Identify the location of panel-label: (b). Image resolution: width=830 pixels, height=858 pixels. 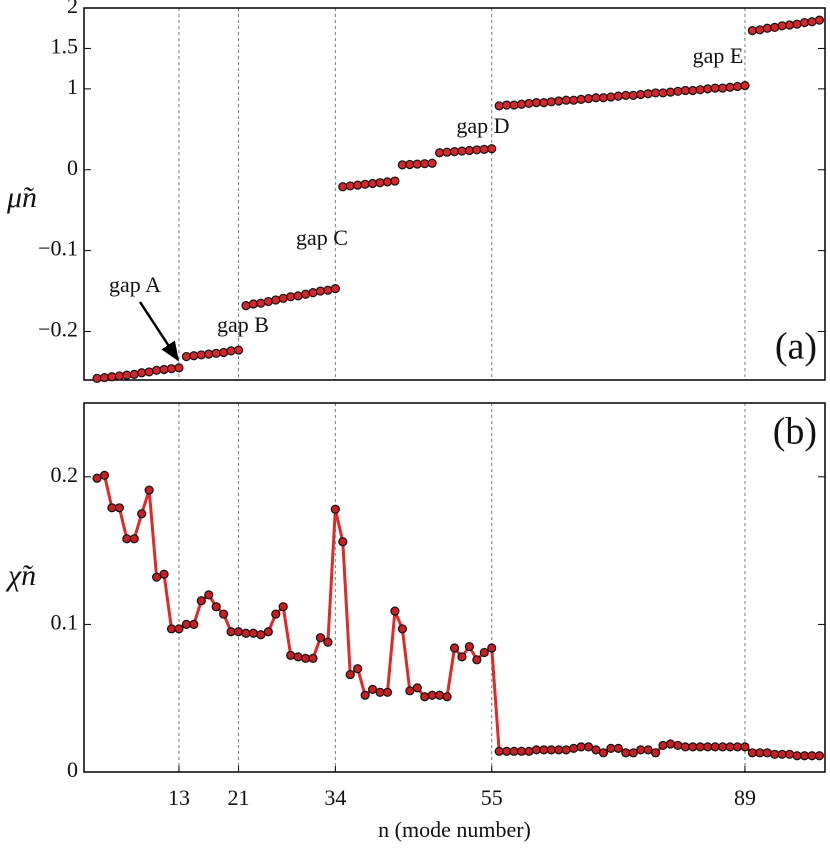
(795, 432).